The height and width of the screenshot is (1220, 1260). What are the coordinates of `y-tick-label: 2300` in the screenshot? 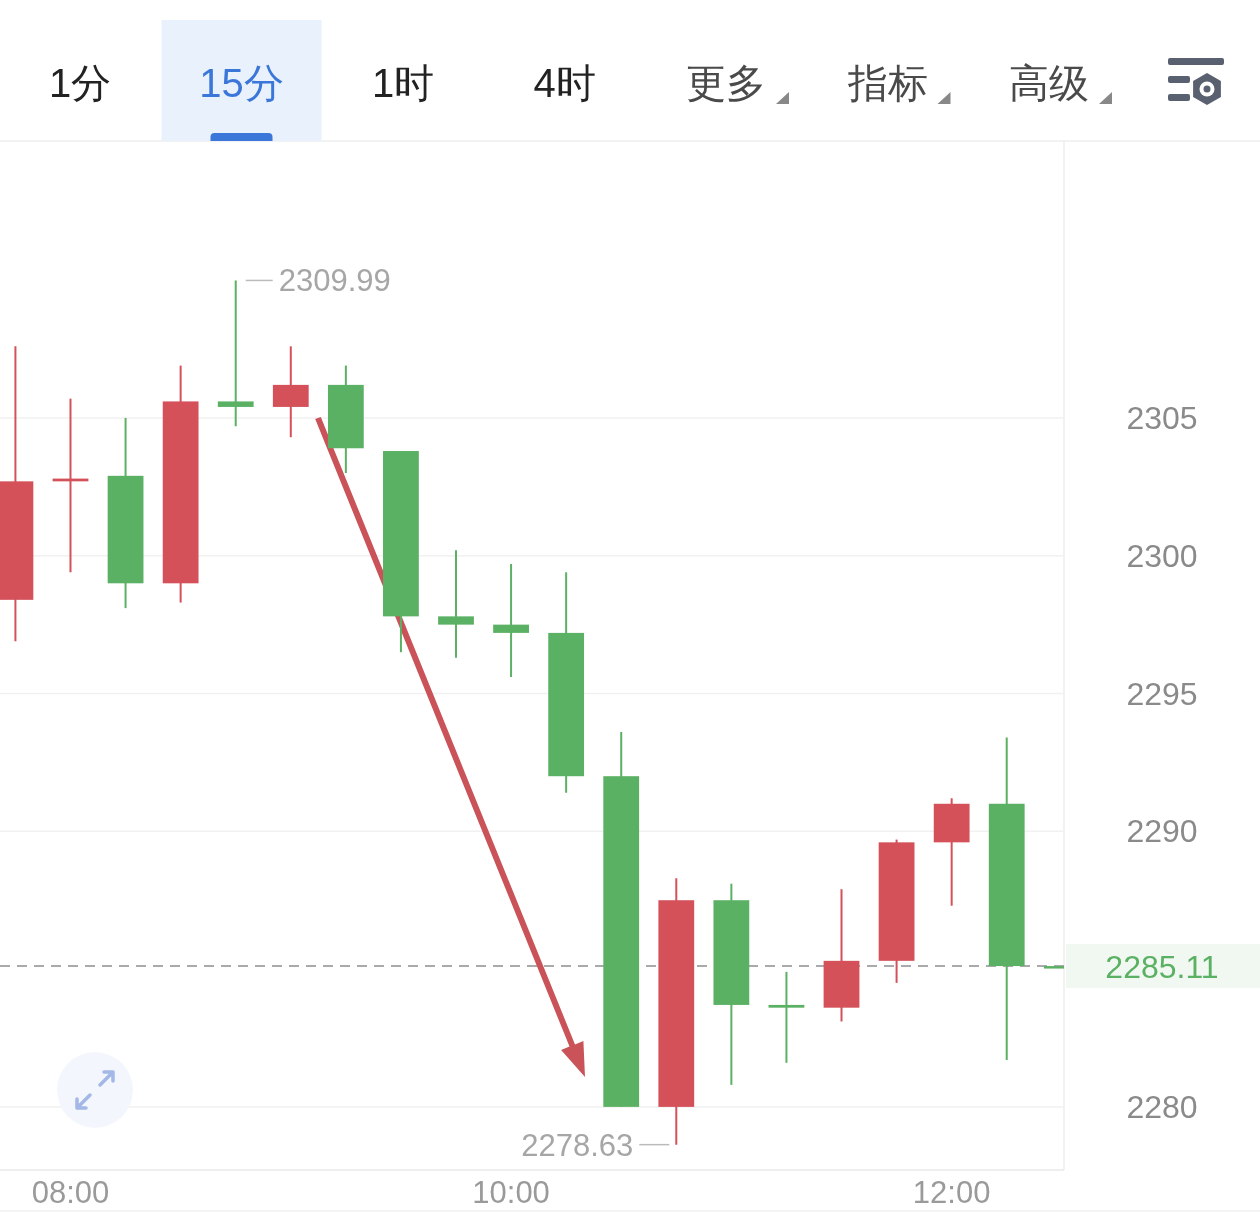 It's located at (1162, 555).